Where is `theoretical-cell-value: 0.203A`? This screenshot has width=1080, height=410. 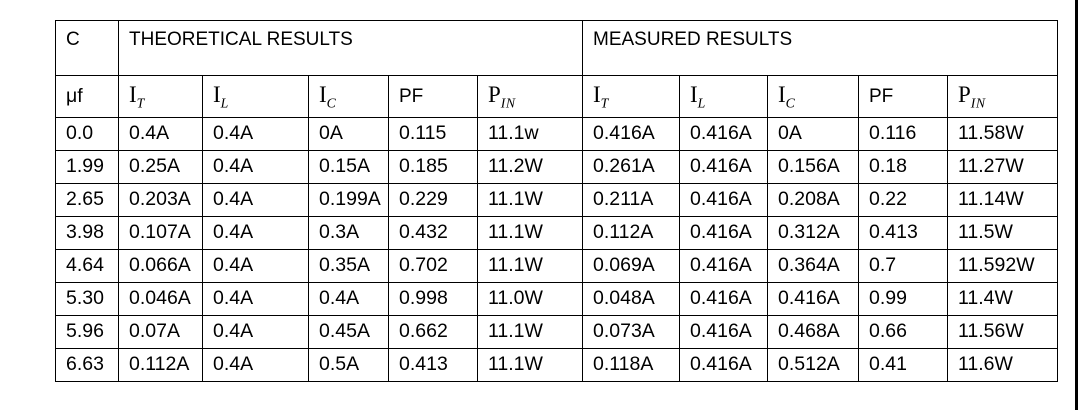
theoretical-cell-value: 0.203A is located at coordinates (160, 200).